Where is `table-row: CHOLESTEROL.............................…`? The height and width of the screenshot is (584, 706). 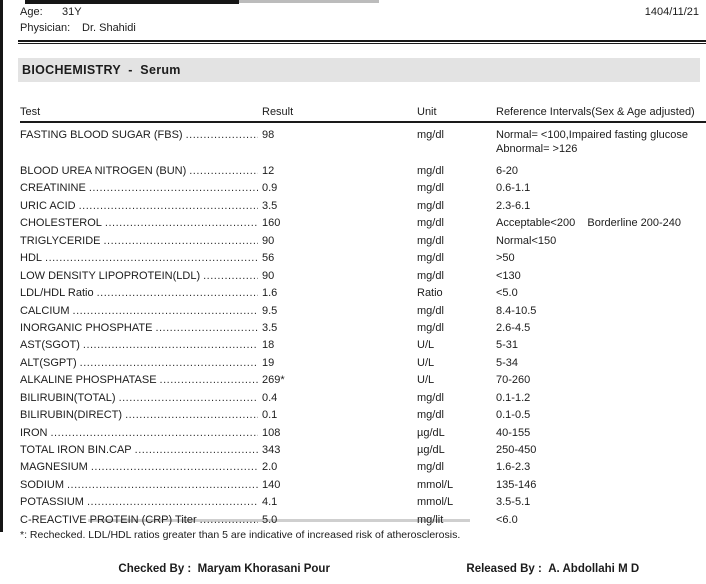 table-row: CHOLESTEROL.............................… is located at coordinates (363, 224).